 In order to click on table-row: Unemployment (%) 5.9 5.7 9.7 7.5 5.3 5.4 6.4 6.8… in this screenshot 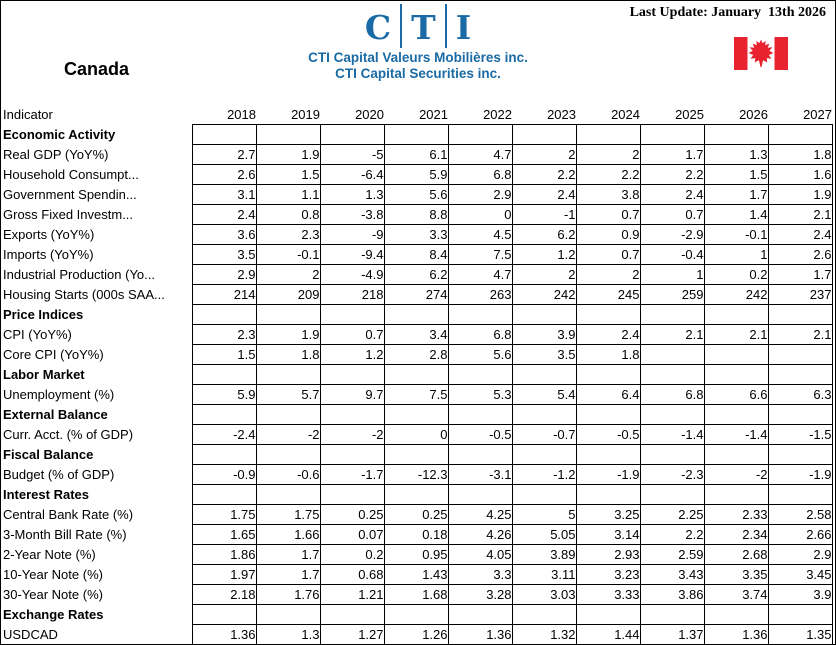, I will do `click(418, 394)`.